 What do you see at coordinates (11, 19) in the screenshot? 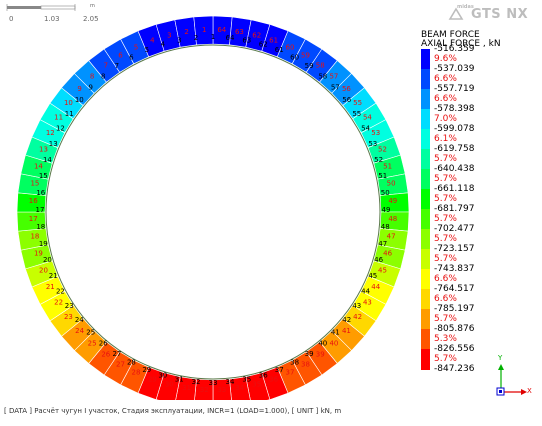
I see `scale-tick-0: 0` at bounding box center [11, 19].